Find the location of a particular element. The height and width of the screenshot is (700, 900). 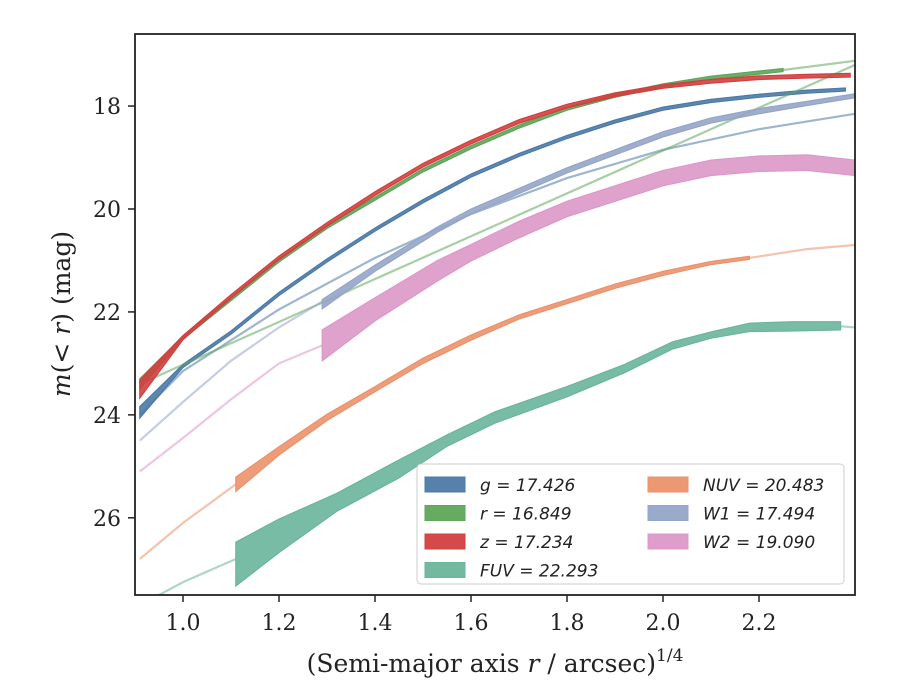

legend-box is located at coordinates (630, 524).